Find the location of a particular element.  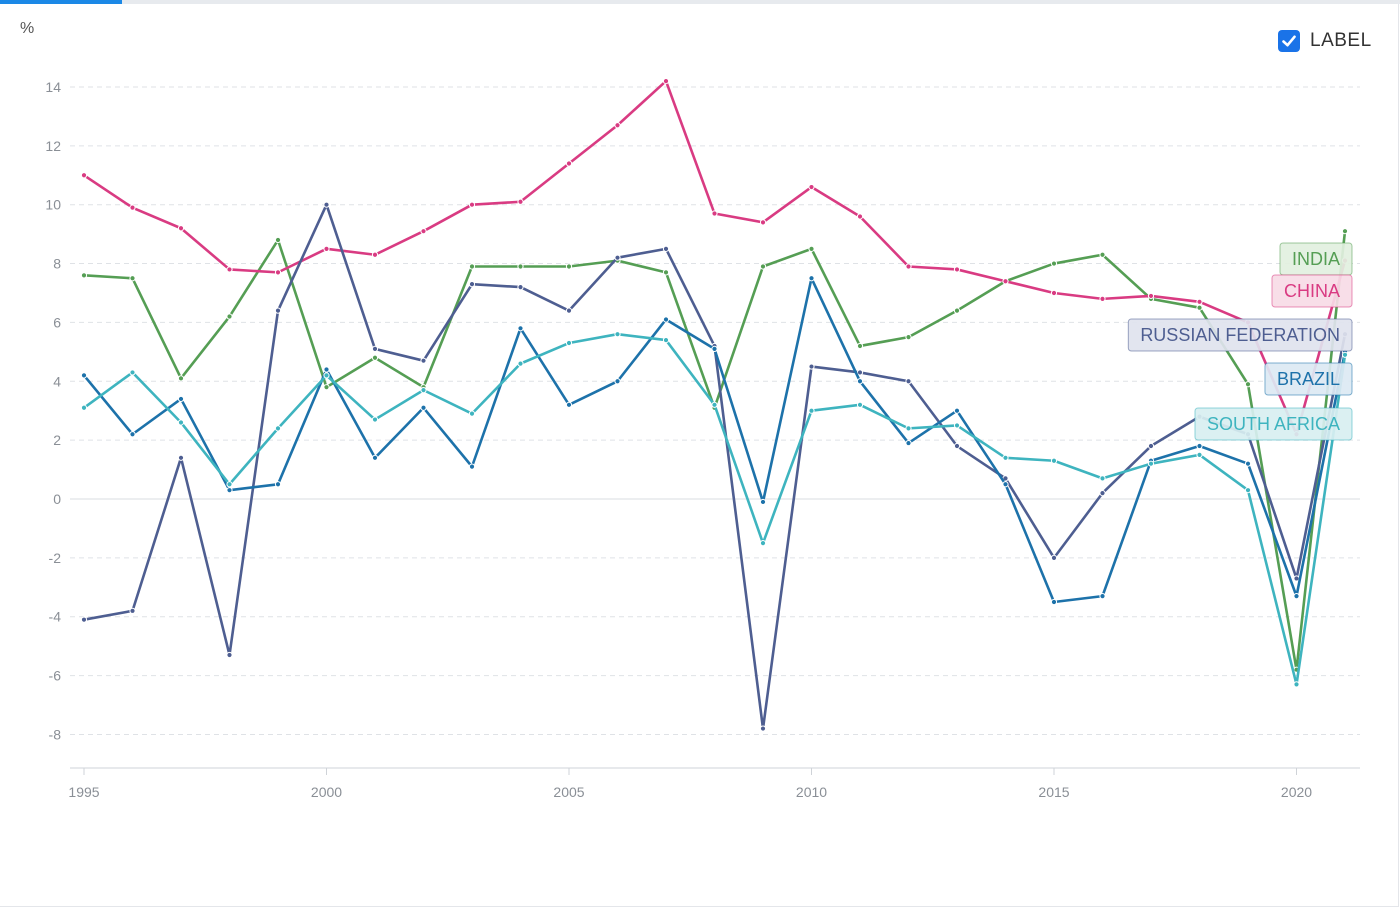

y-tick-label: 0 is located at coordinates (57, 499).